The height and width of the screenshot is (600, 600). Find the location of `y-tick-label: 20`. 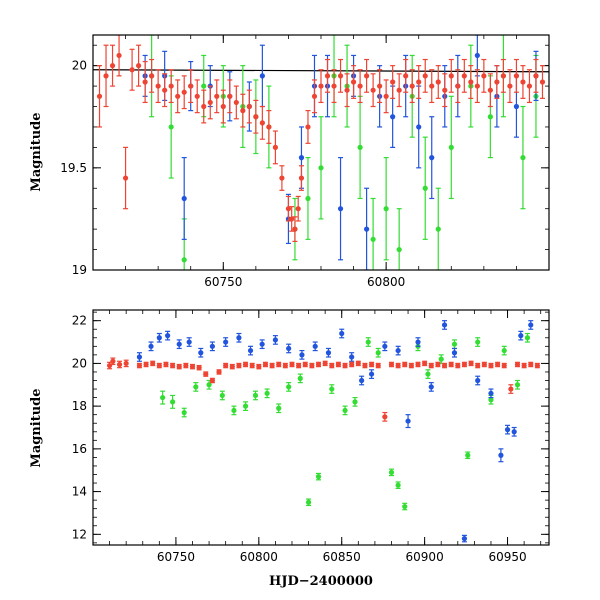

y-tick-label: 20 is located at coordinates (79, 363).